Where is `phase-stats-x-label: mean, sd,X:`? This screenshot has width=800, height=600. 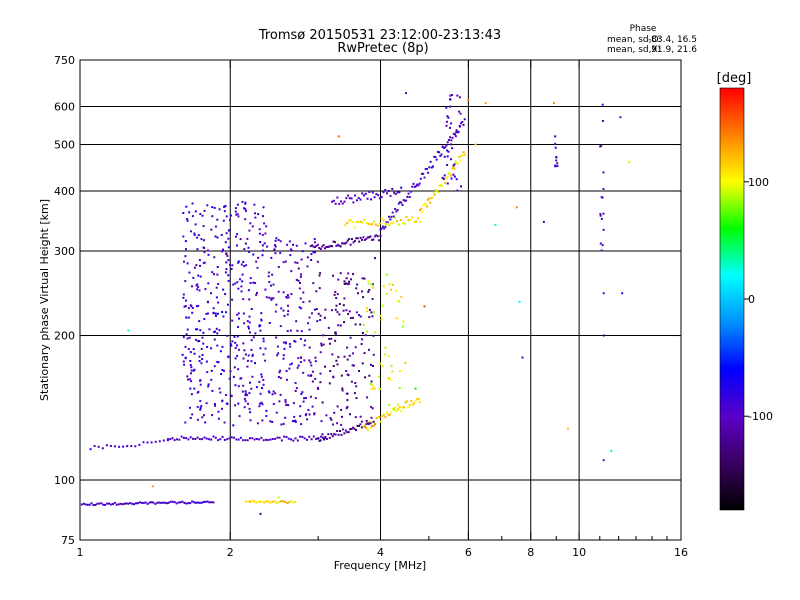
phase-stats-x-label: mean, sd,X: is located at coordinates (634, 50).